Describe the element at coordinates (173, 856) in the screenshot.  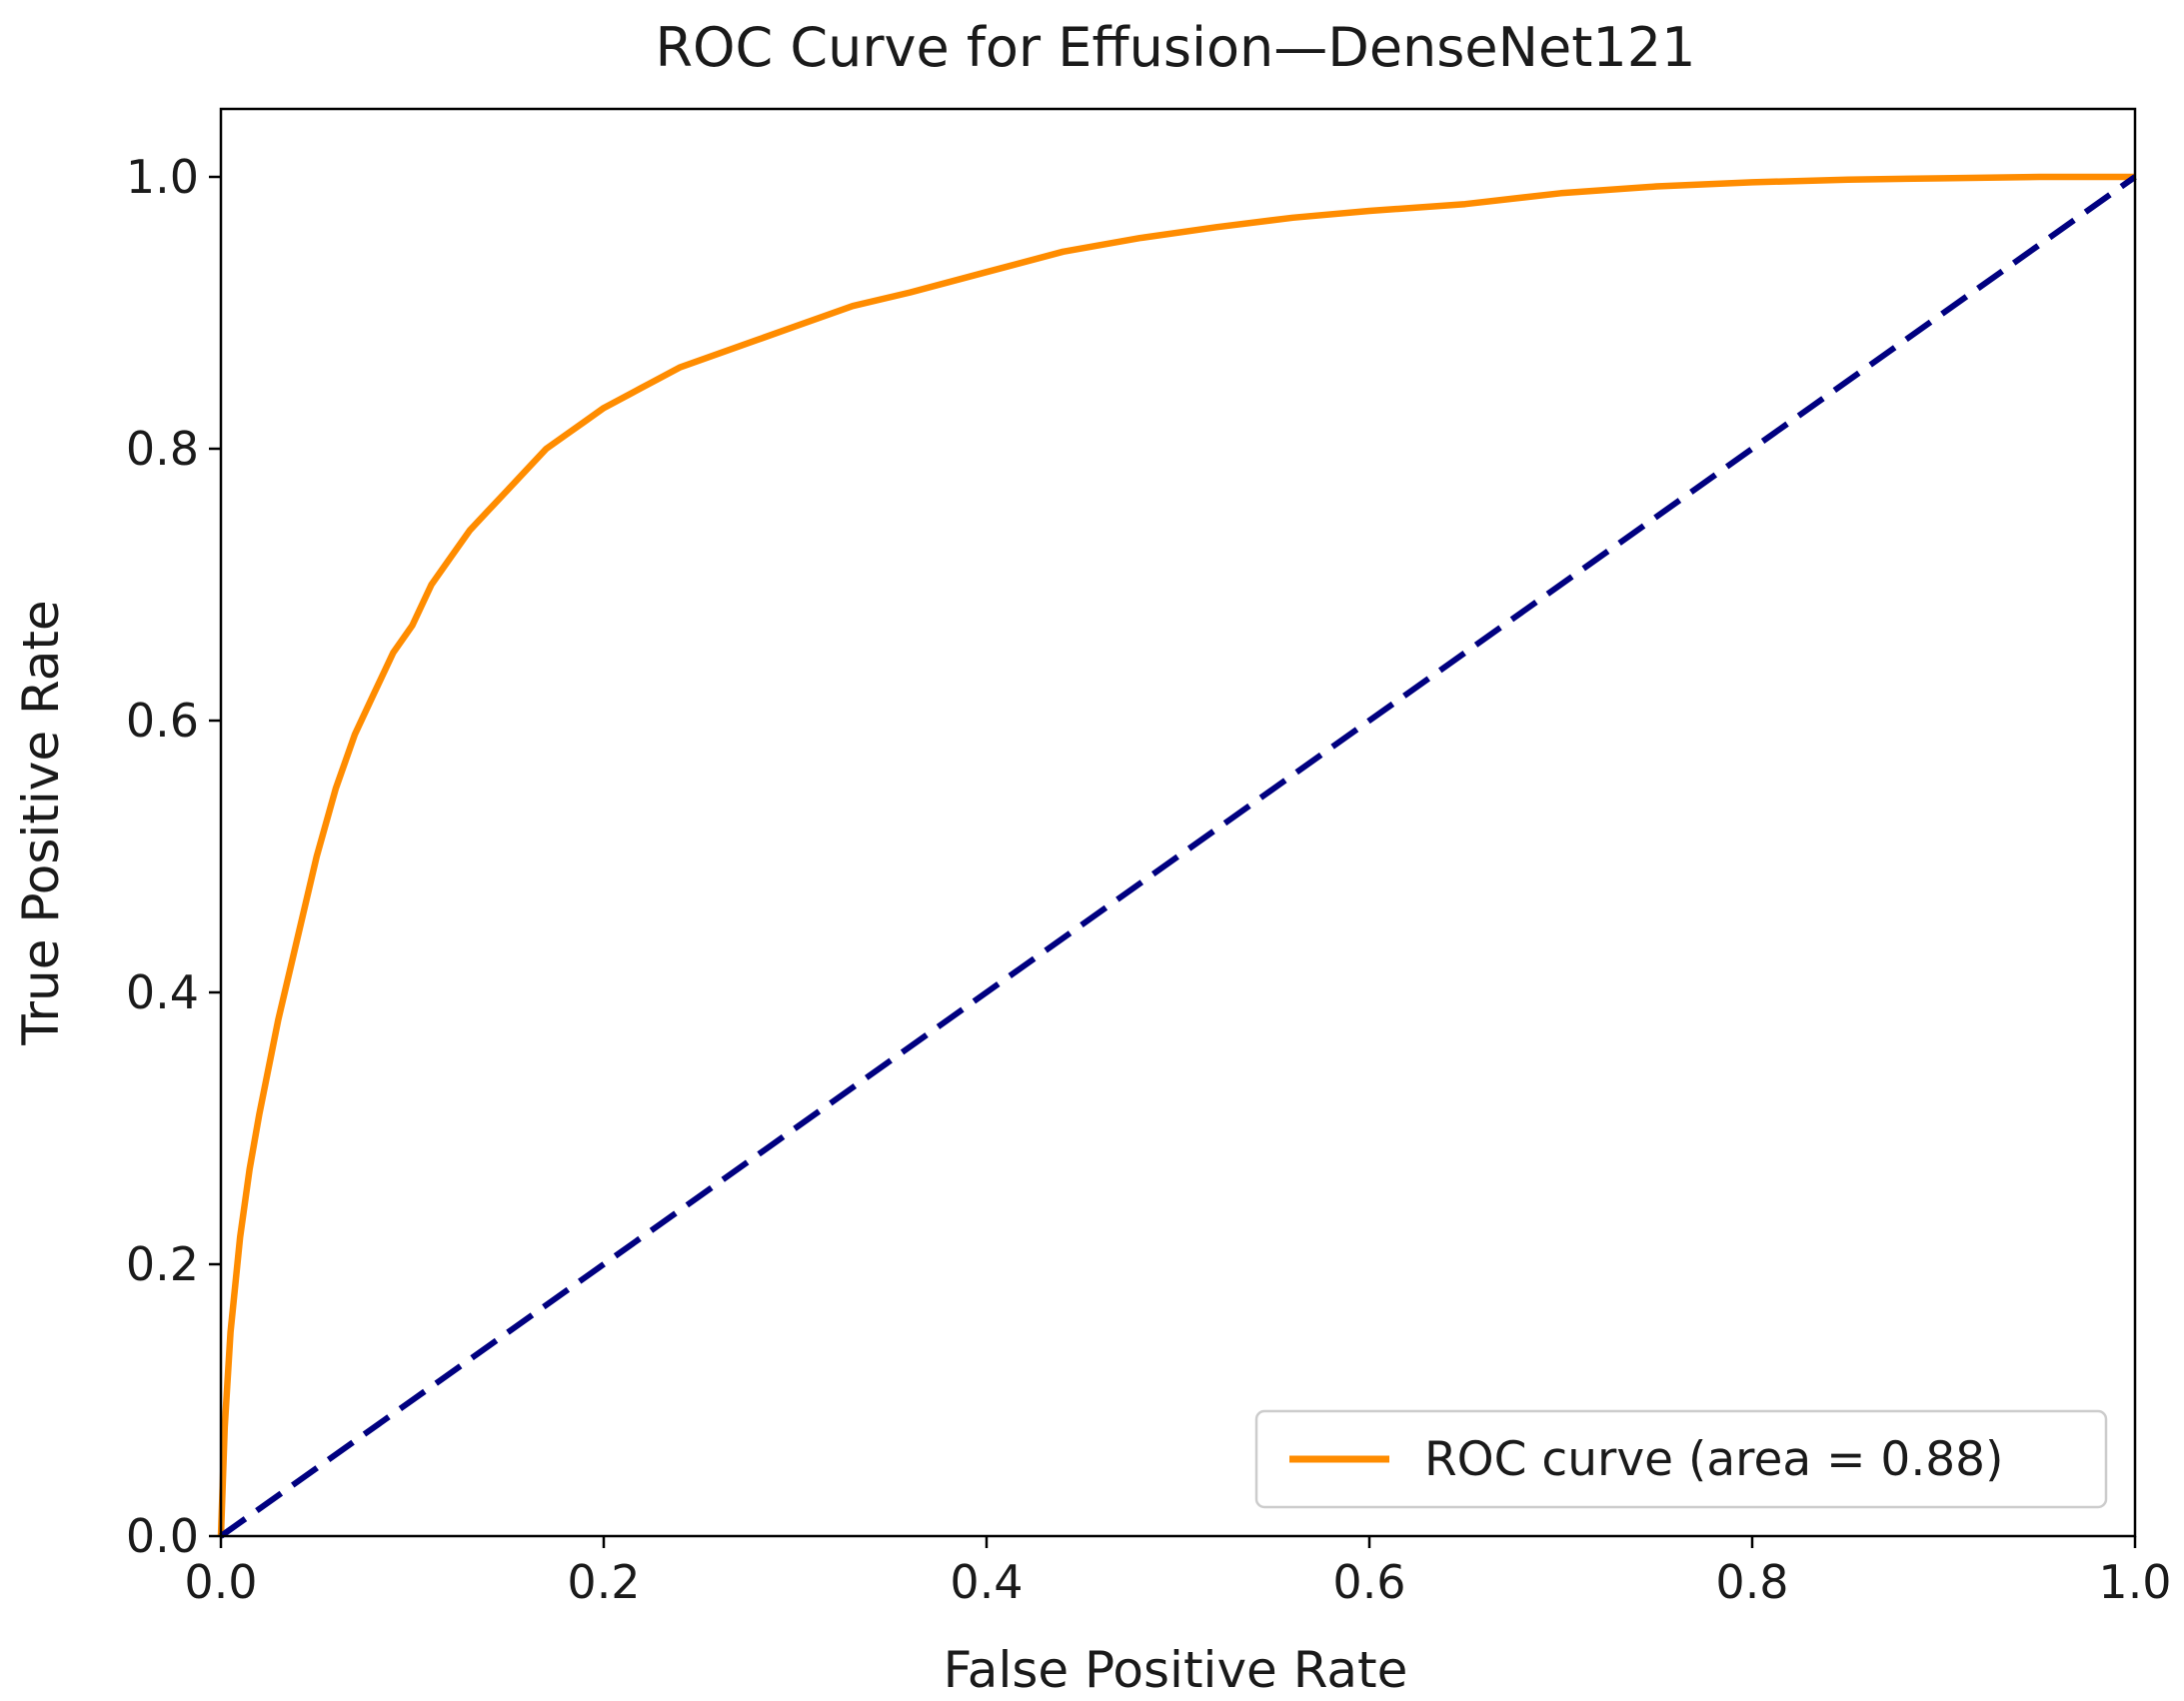
I see `y-axis-ticks: 0.0 0.2 0.4 0.6 0.8 1.0` at that location.